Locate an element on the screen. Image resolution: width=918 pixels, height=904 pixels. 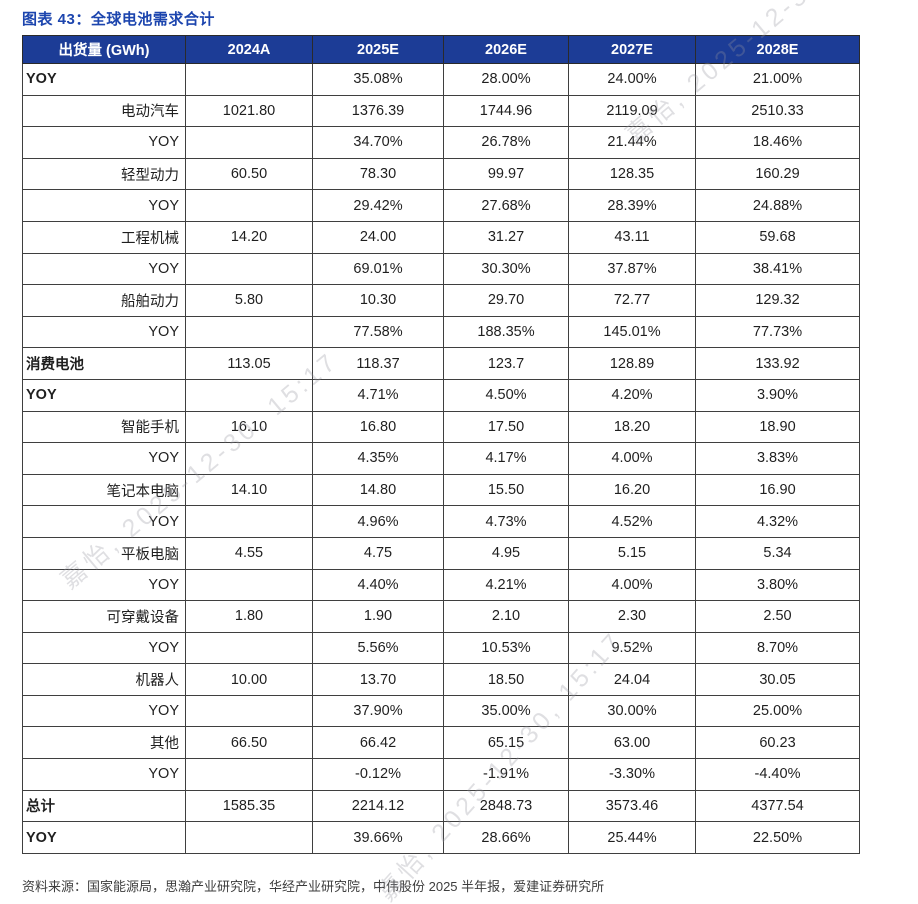
table-cell: 63.00 is located at coordinates (632, 743).